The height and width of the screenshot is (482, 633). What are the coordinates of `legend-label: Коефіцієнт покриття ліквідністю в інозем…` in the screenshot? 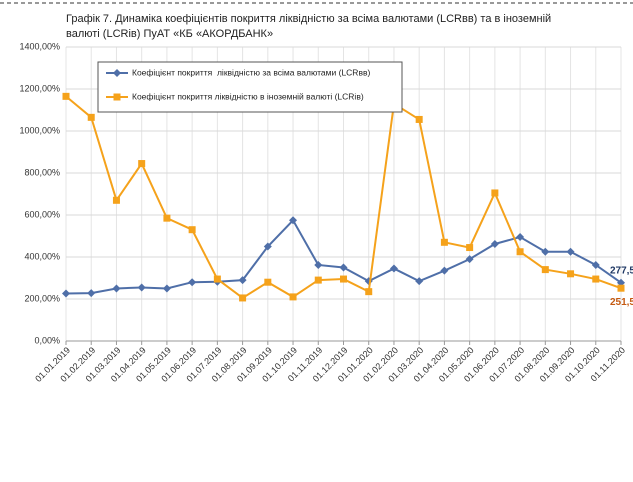 It's located at (248, 96).